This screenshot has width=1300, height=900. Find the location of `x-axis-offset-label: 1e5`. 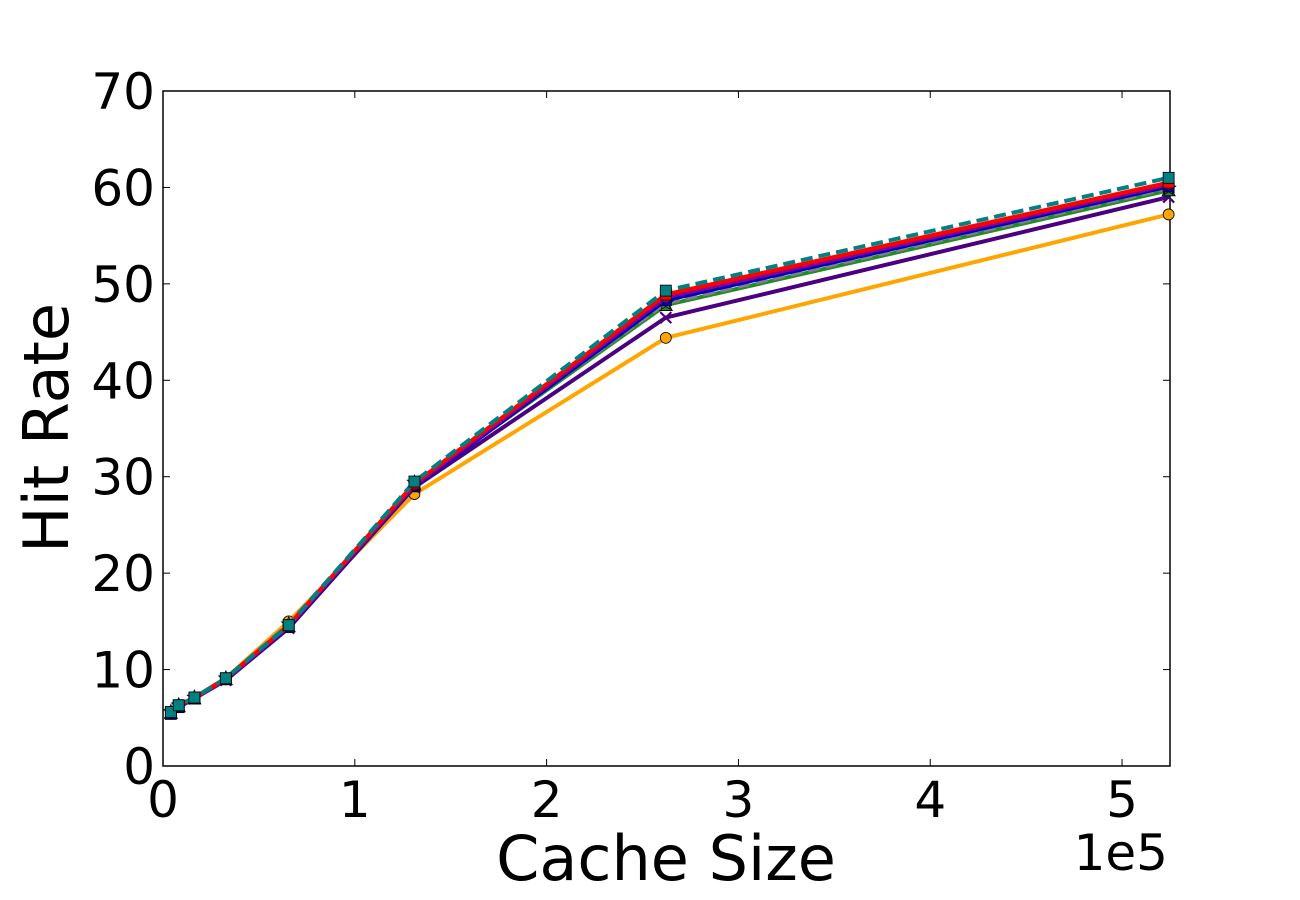

x-axis-offset-label: 1e5 is located at coordinates (1121, 853).